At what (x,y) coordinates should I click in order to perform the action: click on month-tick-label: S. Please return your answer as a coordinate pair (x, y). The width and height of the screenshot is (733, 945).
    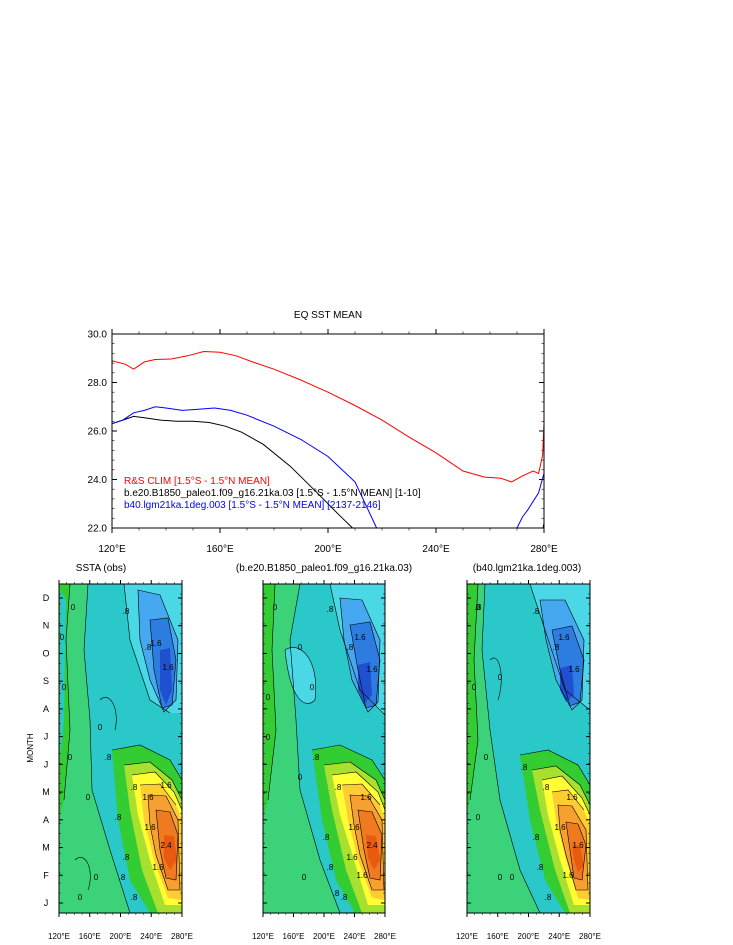
    Looking at the image, I should click on (46, 681).